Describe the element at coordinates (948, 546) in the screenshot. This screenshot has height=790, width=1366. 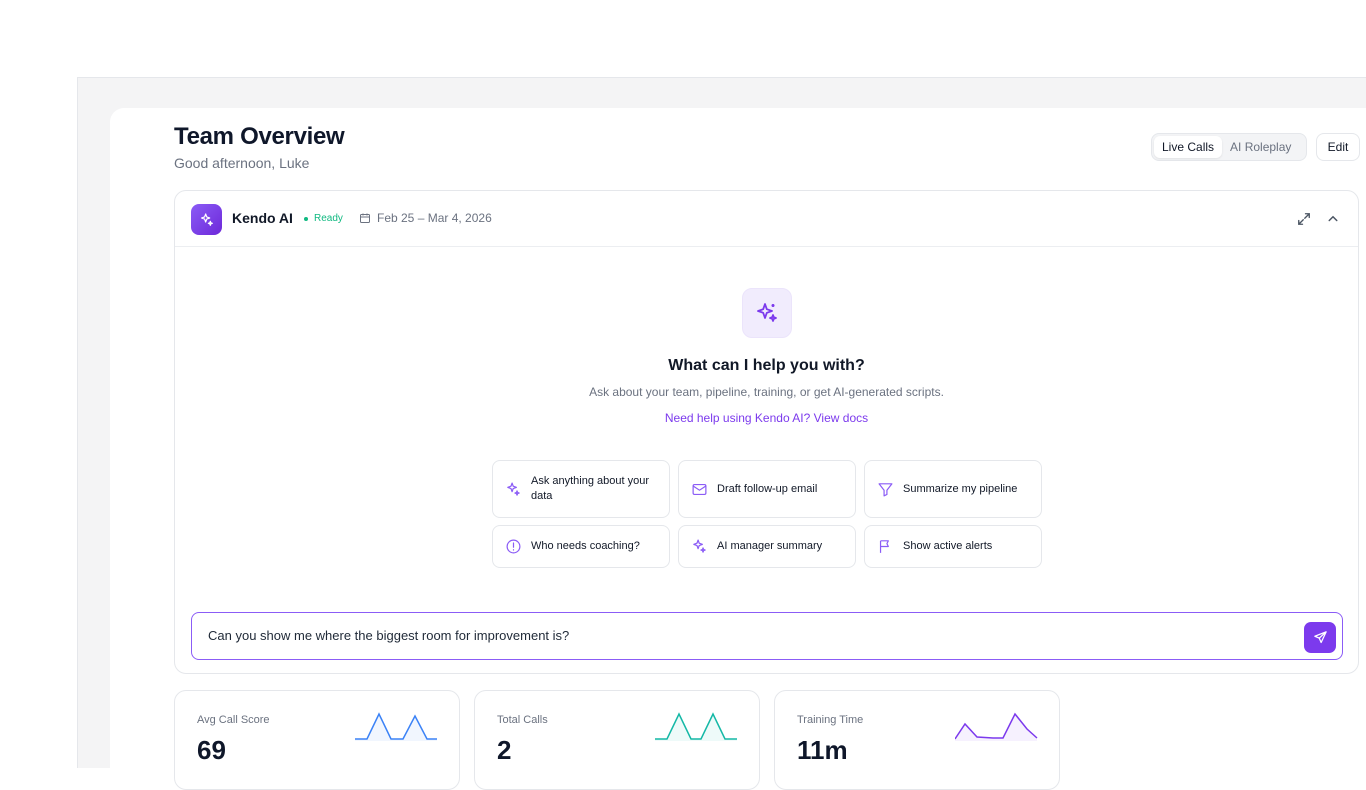
I see `suggestion-label: Show active alerts` at that location.